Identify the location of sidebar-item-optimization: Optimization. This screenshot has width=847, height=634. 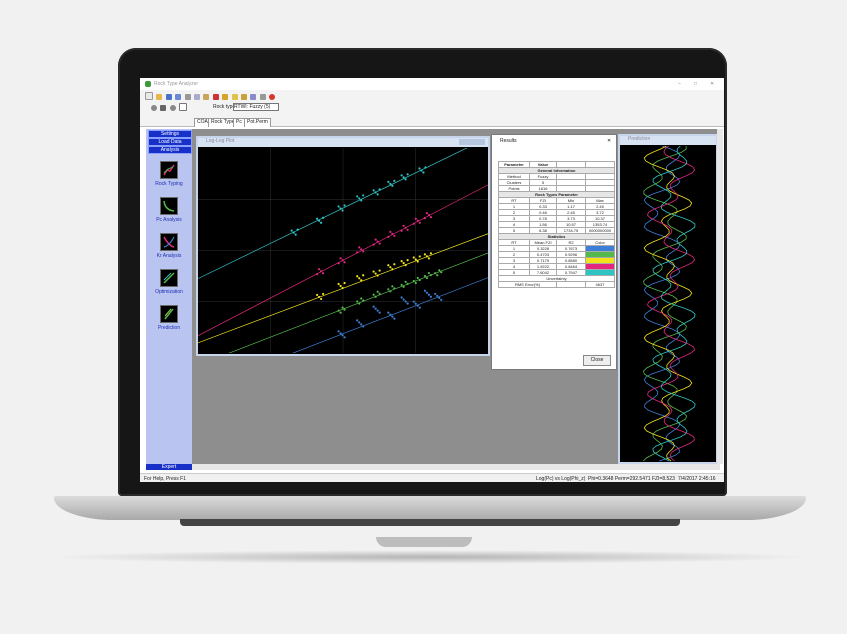
(169, 282).